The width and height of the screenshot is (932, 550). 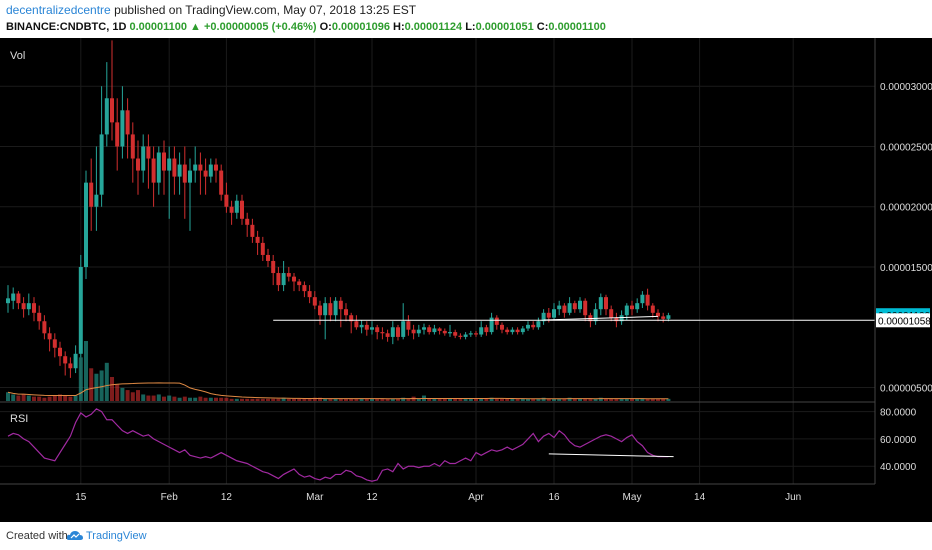 What do you see at coordinates (227, 497) in the screenshot?
I see `time-tick-label: 12` at bounding box center [227, 497].